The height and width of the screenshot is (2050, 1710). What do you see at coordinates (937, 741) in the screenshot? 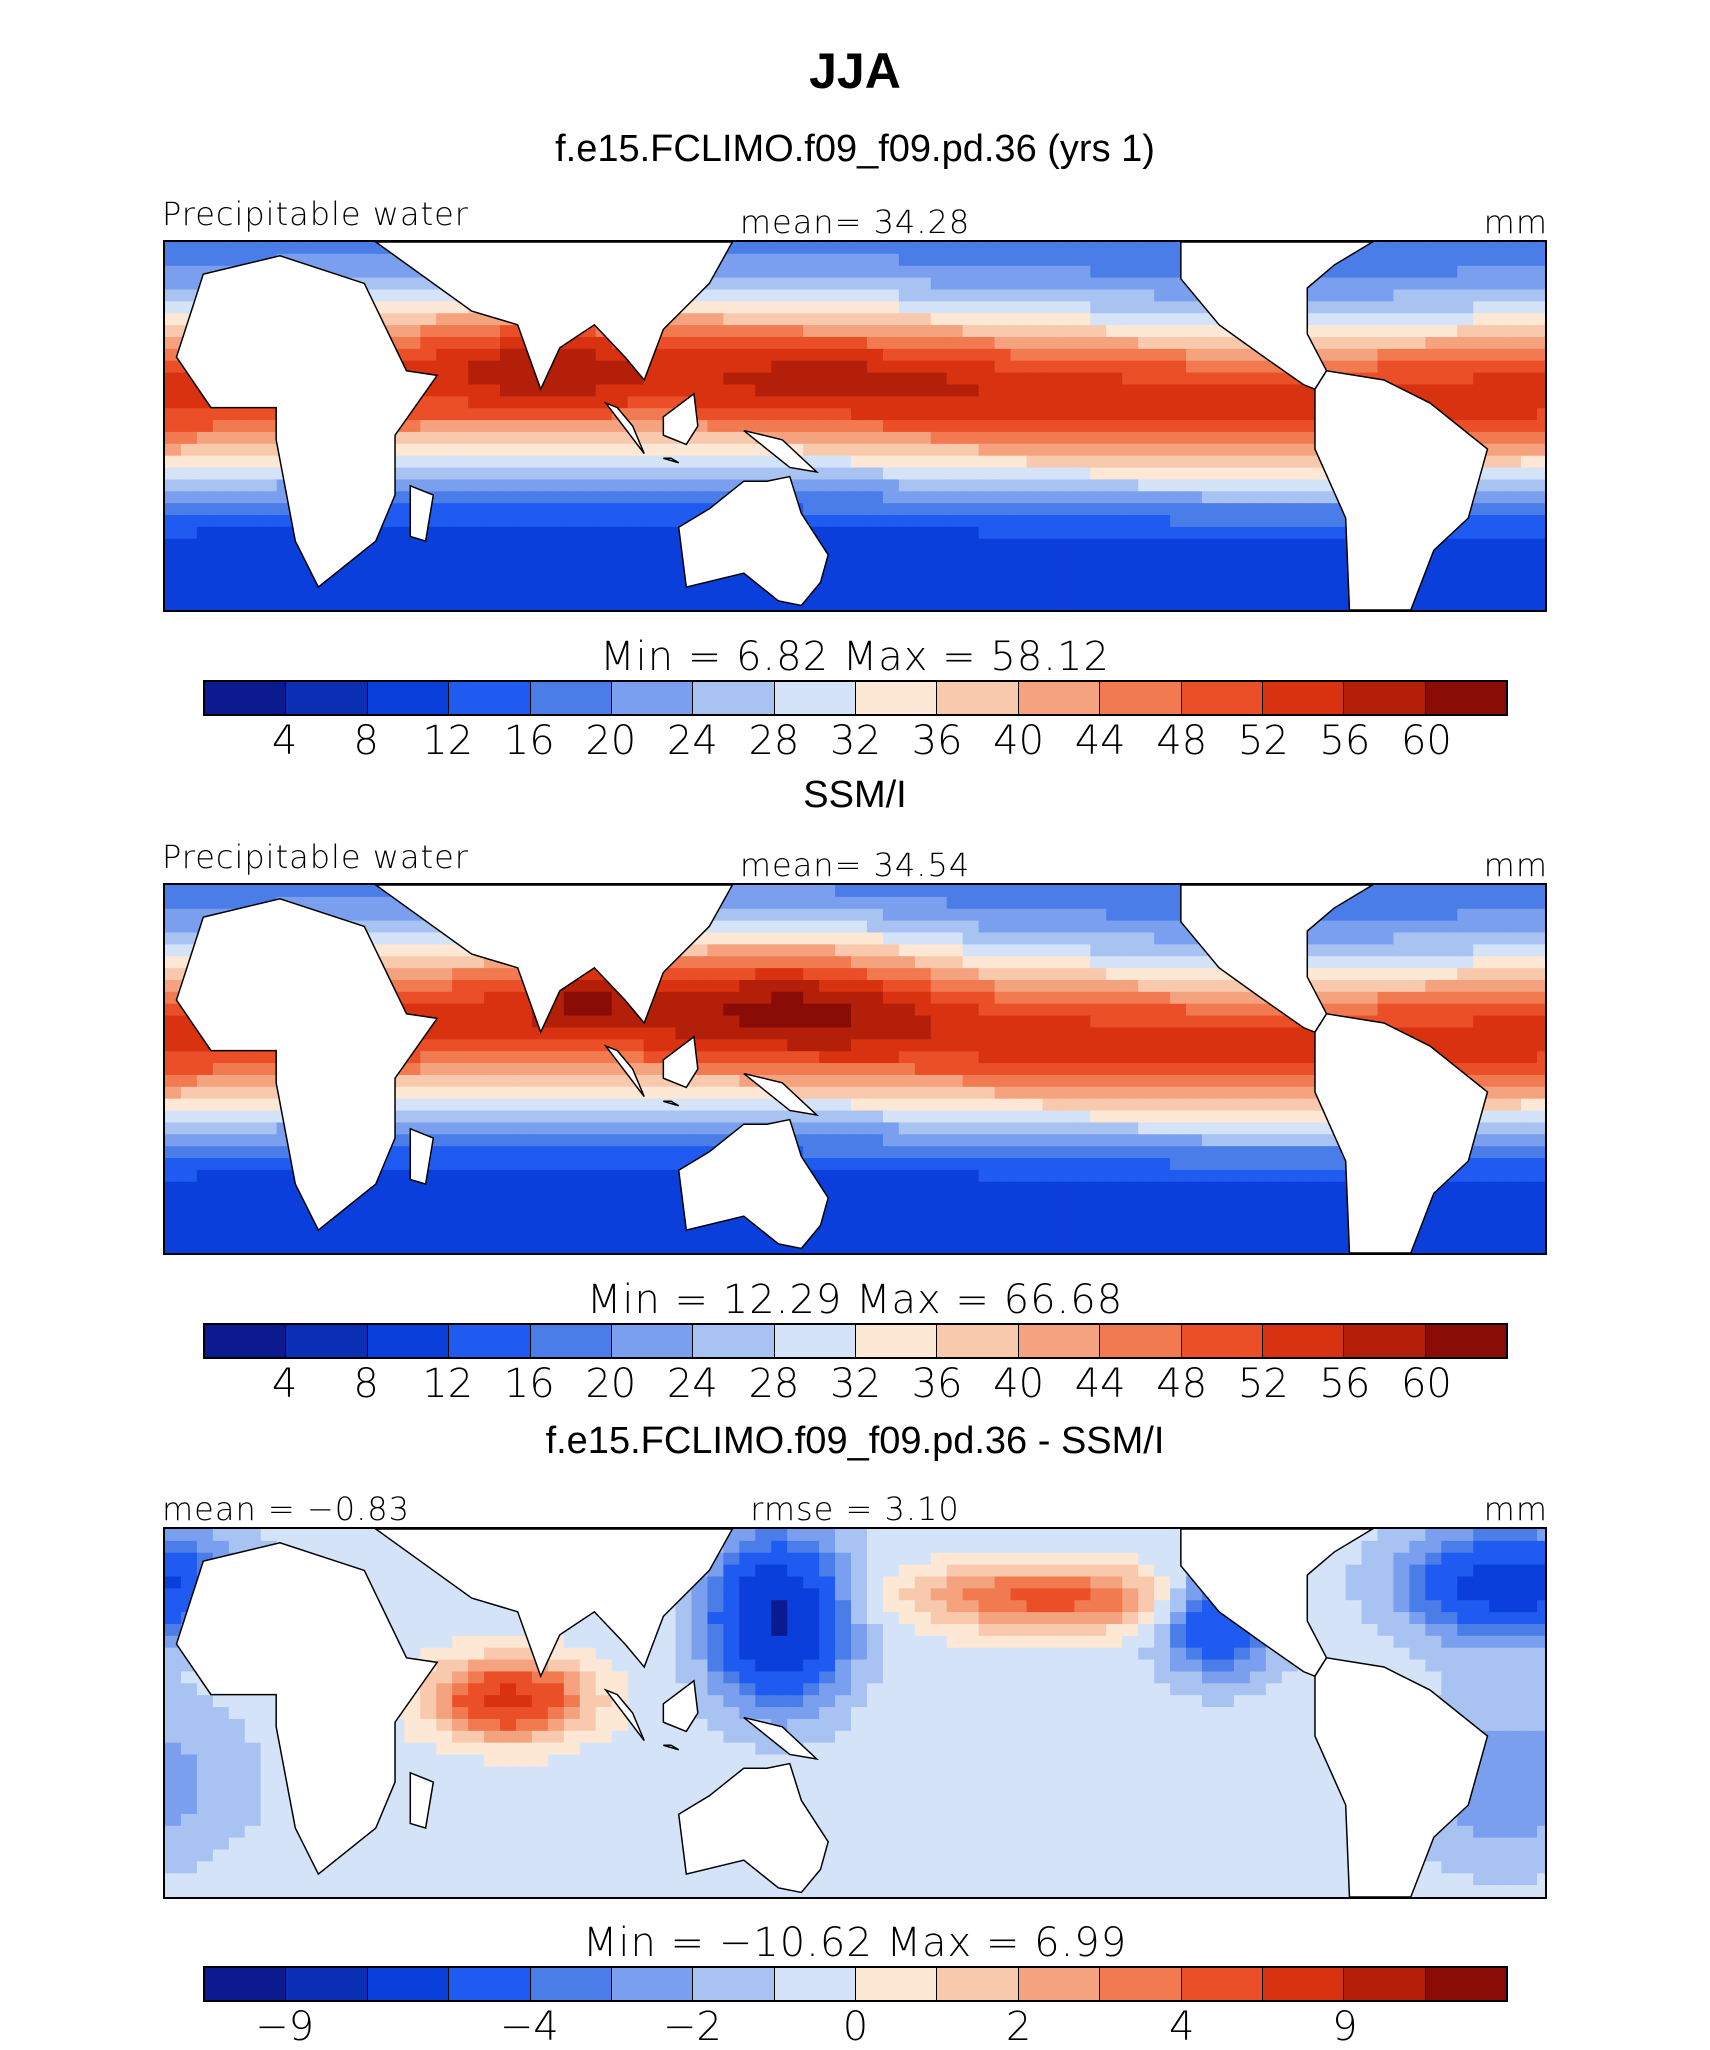
I see `colorbar-tick-label: 36` at bounding box center [937, 741].